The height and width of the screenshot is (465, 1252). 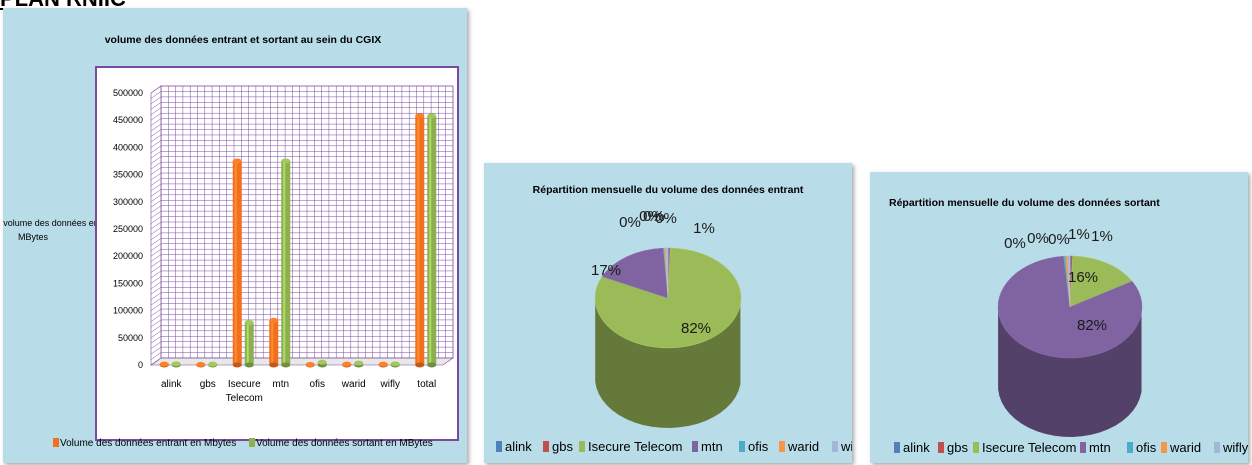 What do you see at coordinates (148, 443) in the screenshot?
I see `bar-legend-label: Volume des données entrant en Mbytes` at bounding box center [148, 443].